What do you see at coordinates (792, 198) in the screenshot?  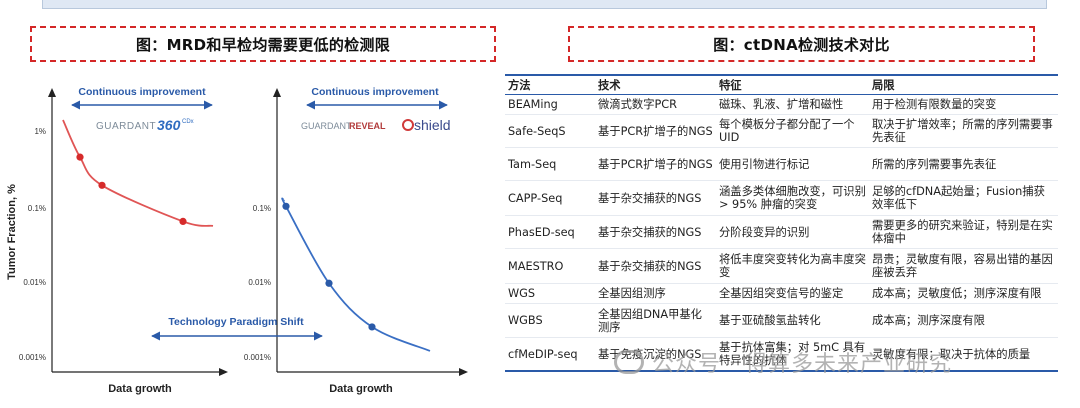 I see `cell-feature: 涵盖多类体细胞改变，可识别> 95% 肿瘤的突变` at bounding box center [792, 198].